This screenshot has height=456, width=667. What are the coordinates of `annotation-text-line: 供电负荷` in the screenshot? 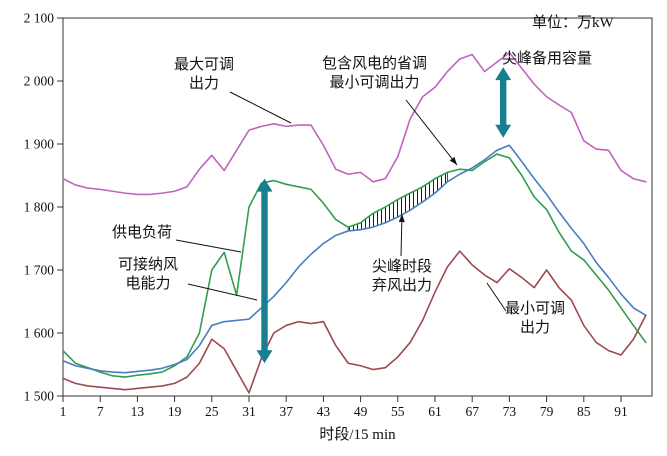 It's located at (142, 233).